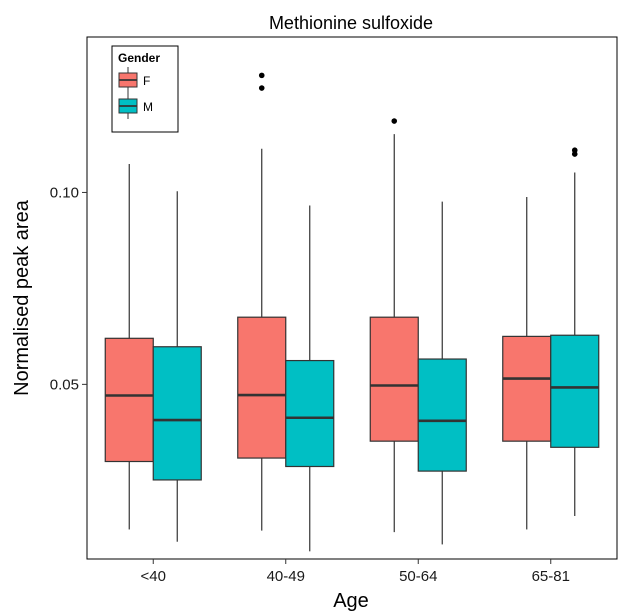  I want to click on x-tick-label: 65-81, so click(551, 576).